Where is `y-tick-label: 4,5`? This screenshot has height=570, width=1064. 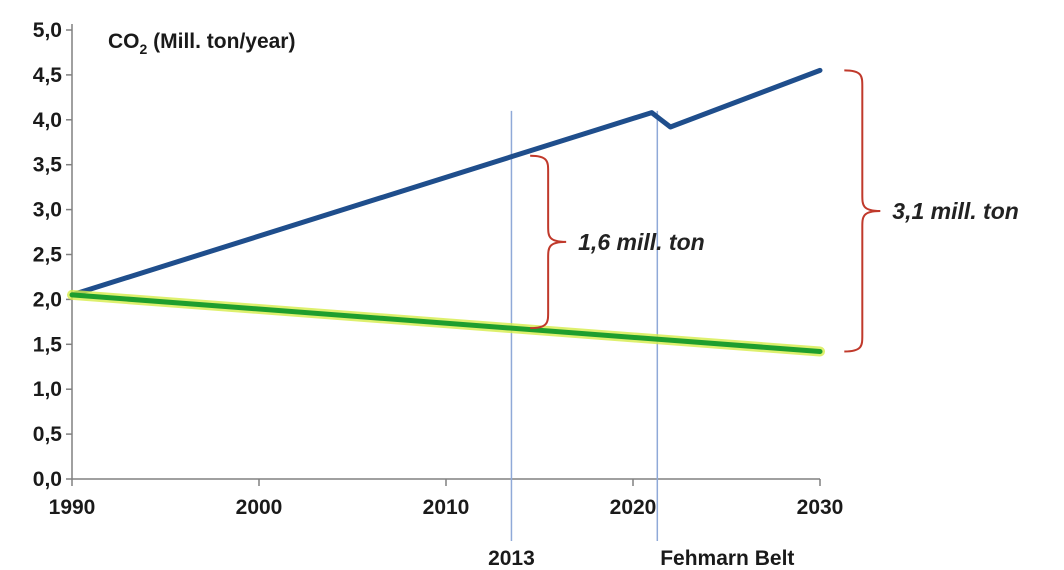
y-tick-label: 4,5 is located at coordinates (48, 75).